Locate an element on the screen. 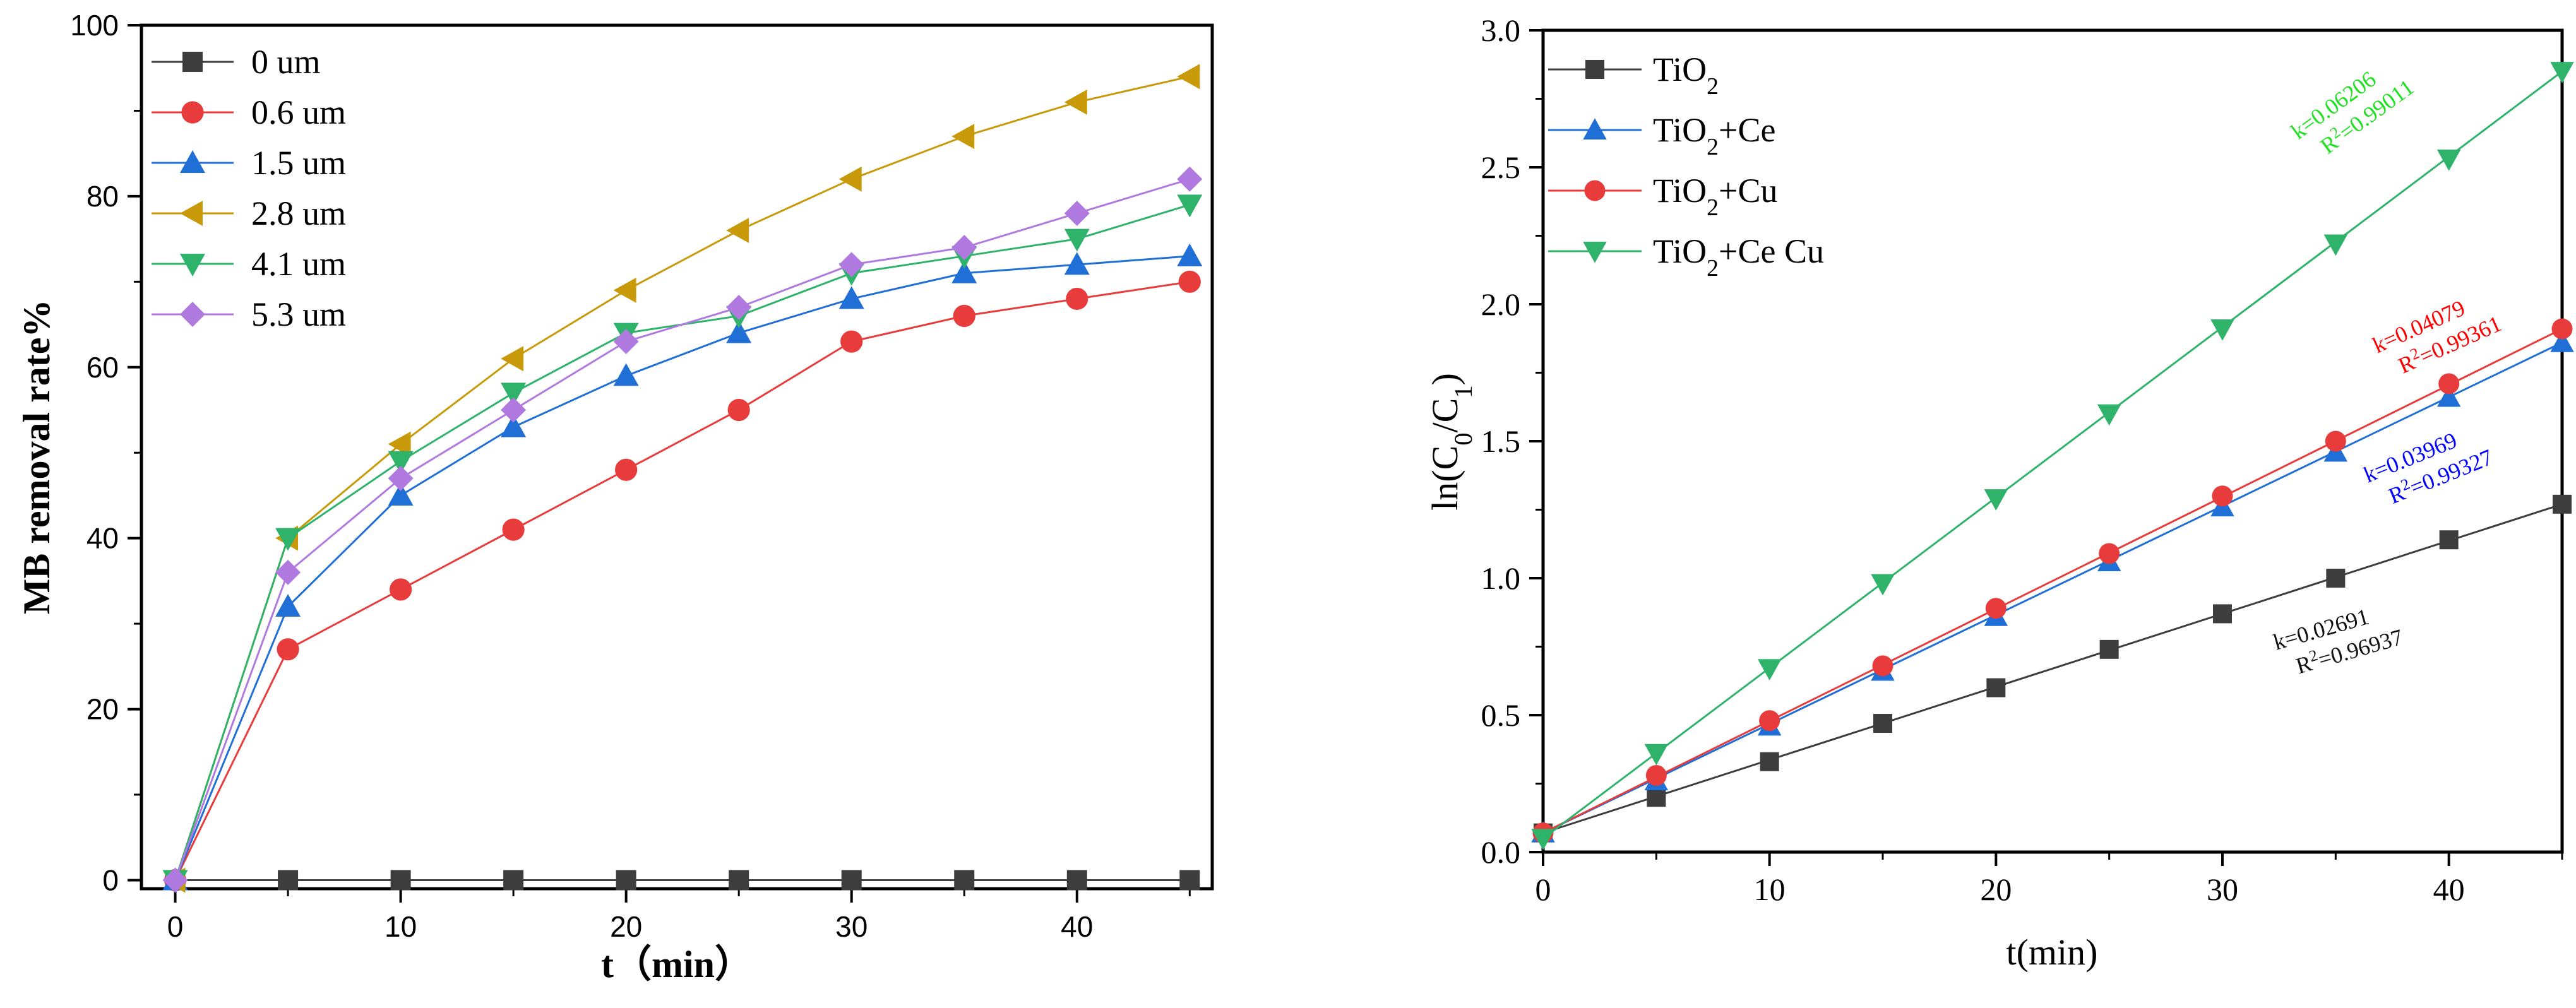  legend-label: 2.8 um is located at coordinates (298, 213).